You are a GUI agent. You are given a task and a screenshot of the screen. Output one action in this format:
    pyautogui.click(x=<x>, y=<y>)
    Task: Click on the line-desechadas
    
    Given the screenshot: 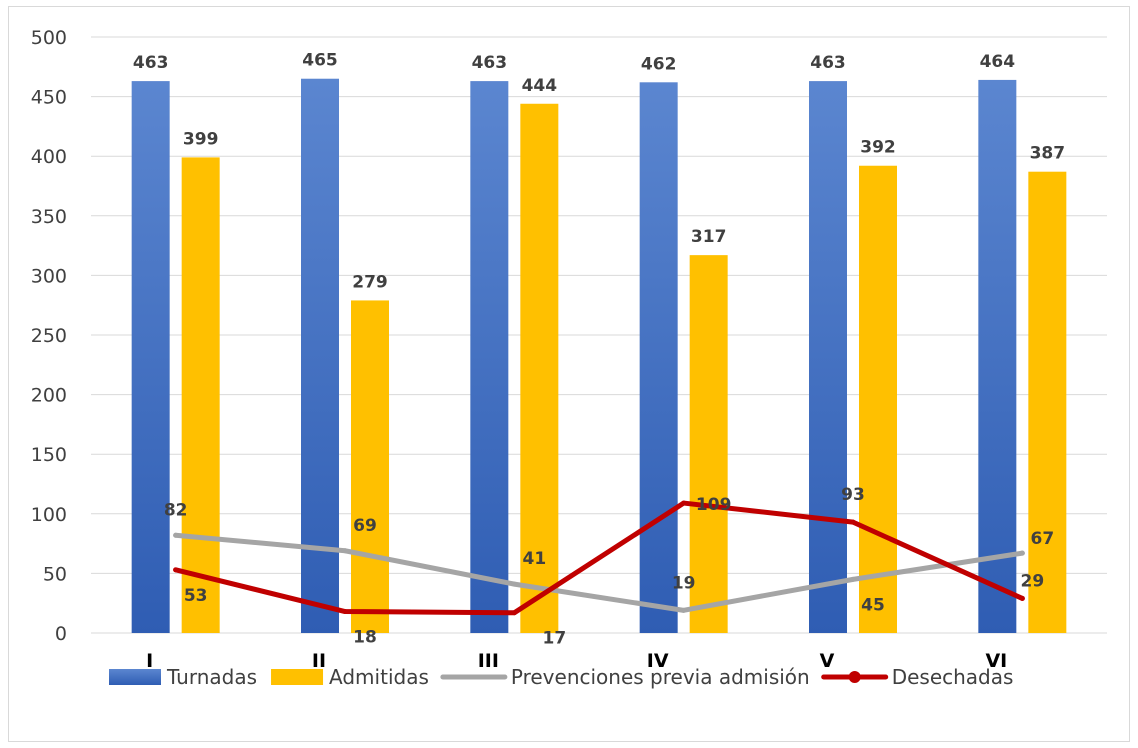 What is the action you would take?
    pyautogui.click(x=599, y=558)
    